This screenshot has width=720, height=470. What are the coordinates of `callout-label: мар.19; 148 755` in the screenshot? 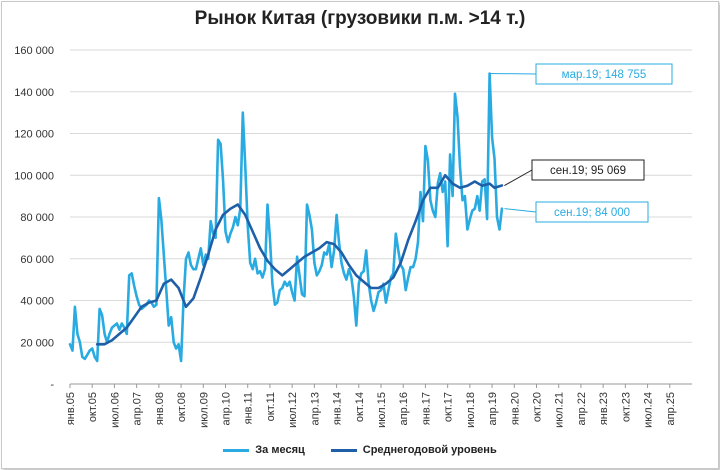 It's located at (604, 75).